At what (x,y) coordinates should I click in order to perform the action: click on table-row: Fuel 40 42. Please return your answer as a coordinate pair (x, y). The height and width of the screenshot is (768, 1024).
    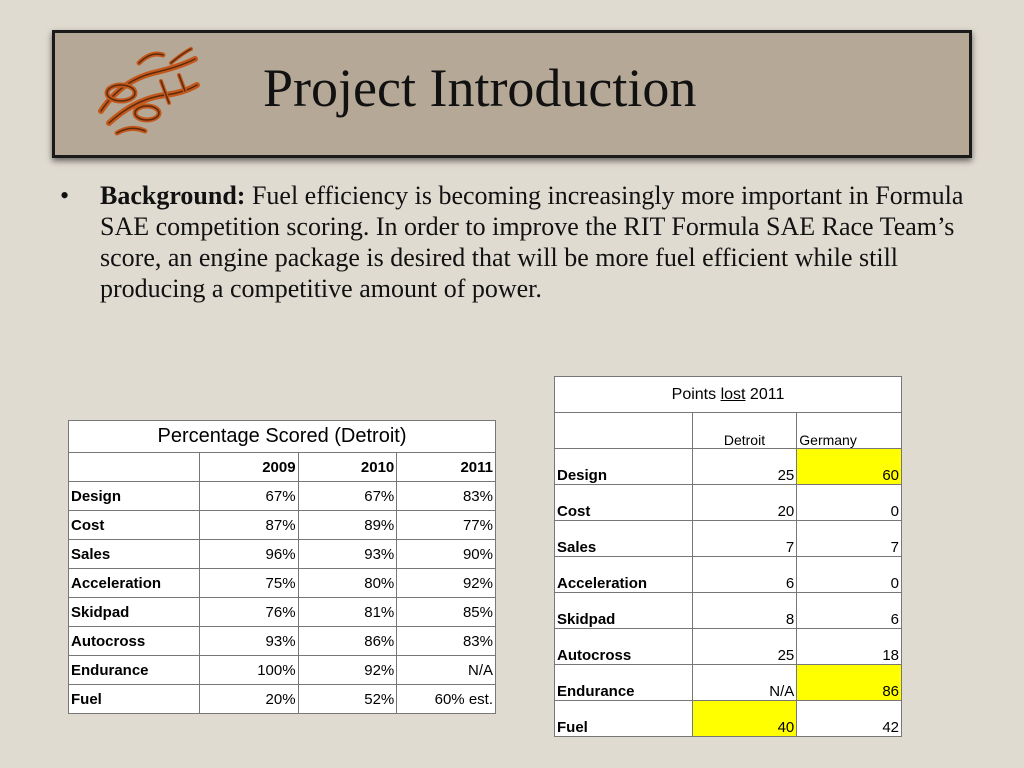
    Looking at the image, I should click on (728, 718).